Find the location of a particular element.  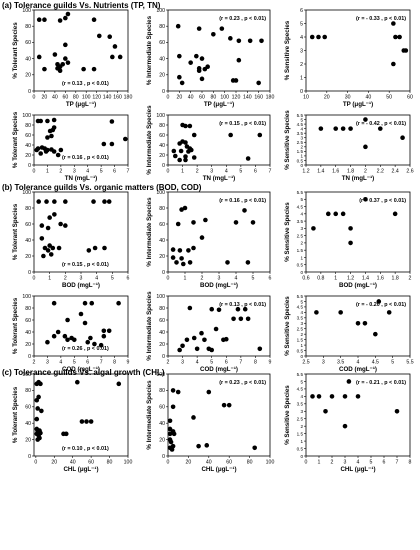

x-tick-label: 140 is located at coordinates (247, 98).